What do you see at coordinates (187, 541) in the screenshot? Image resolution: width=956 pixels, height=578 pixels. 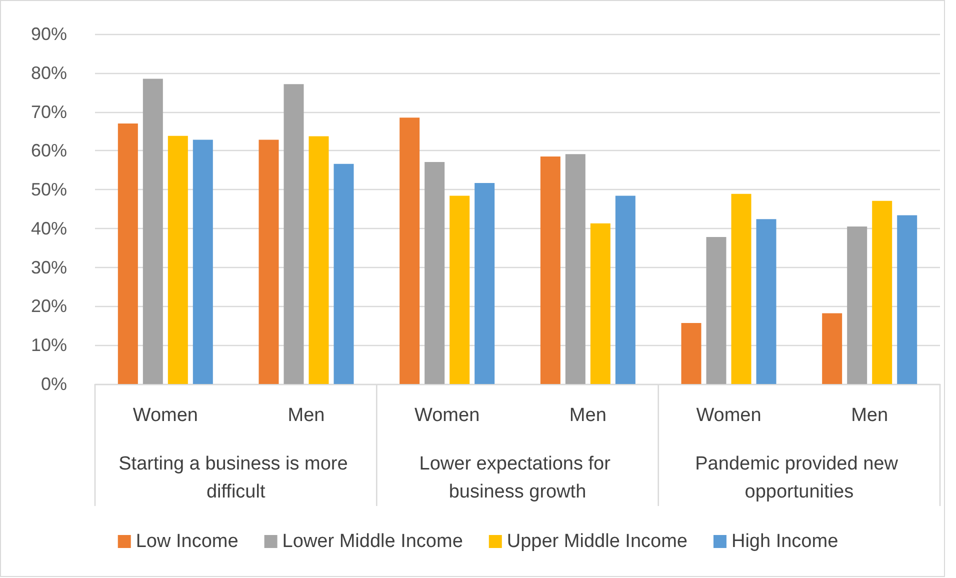 I see `legend-label: Low Income` at bounding box center [187, 541].